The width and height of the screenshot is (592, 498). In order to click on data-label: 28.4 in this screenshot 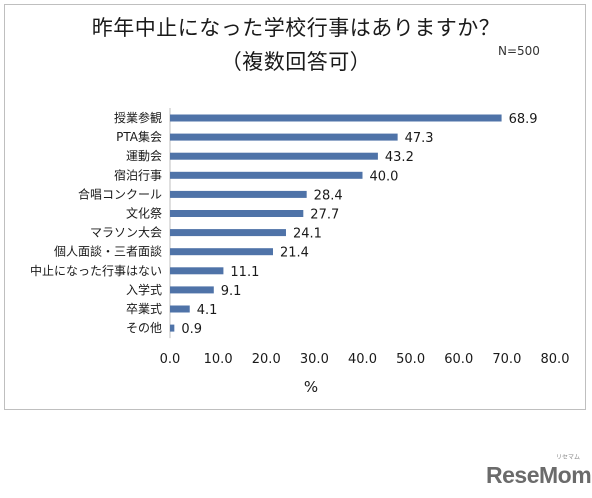, I will do `click(328, 195)`.